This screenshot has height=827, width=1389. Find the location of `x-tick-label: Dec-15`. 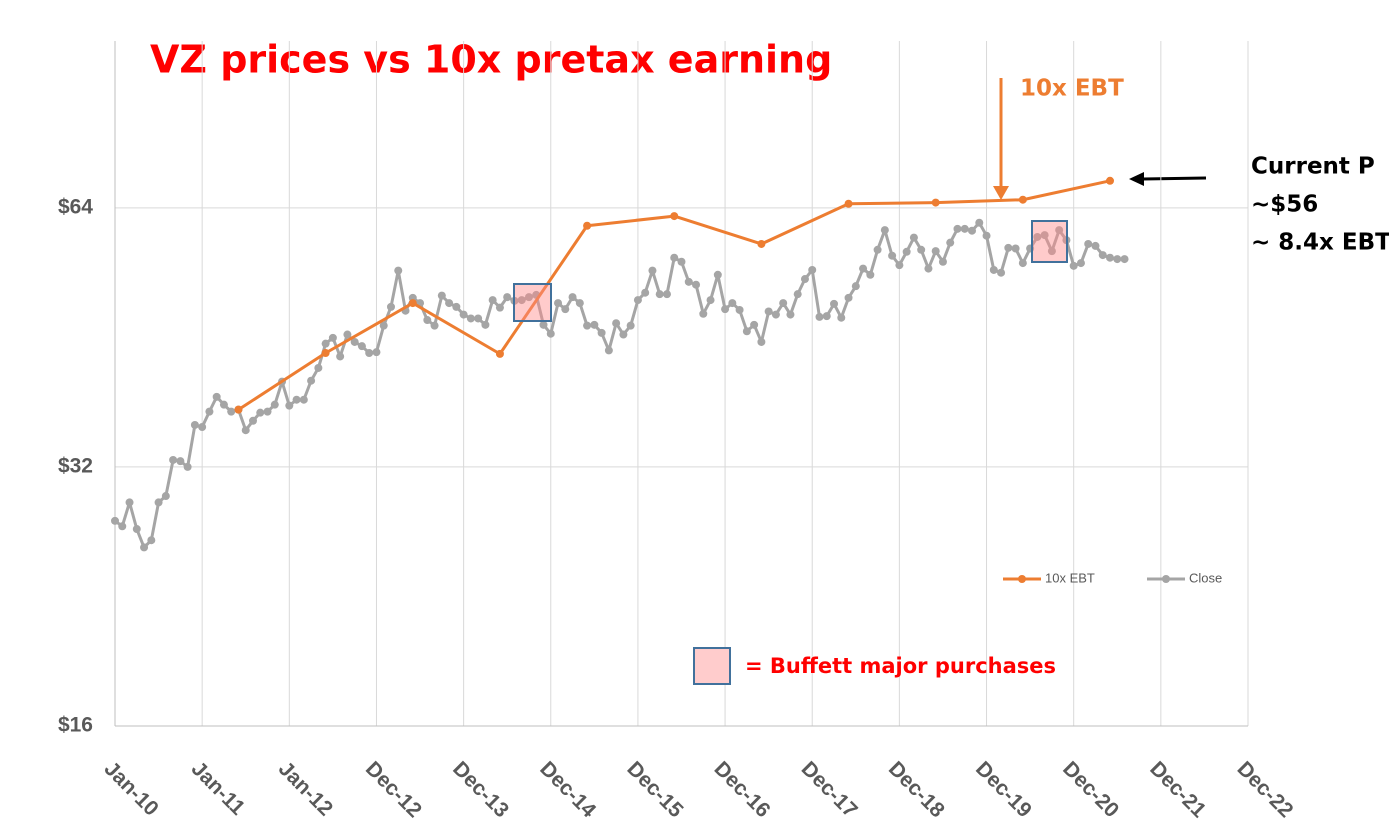

x-tick-label: Dec-15 is located at coordinates (654, 789).